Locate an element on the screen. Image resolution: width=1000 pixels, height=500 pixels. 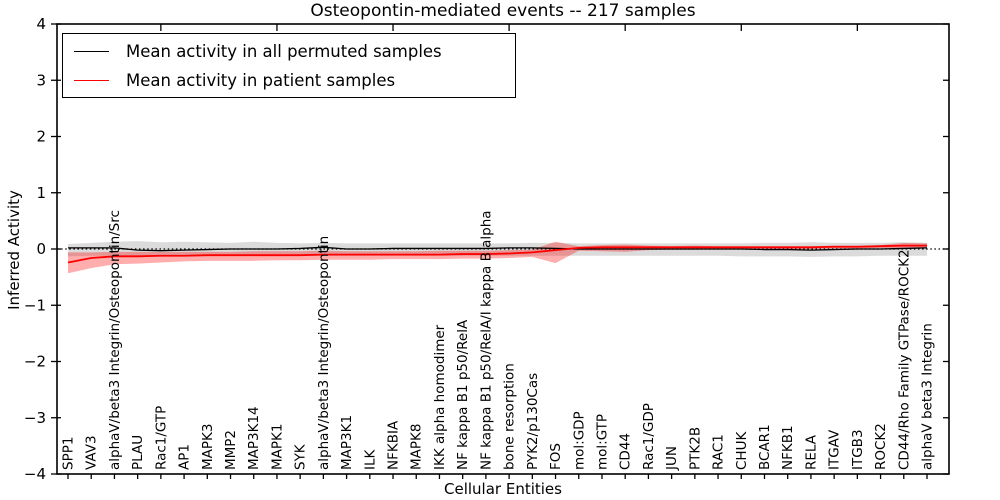
y-tick-label: −3 is located at coordinates (35, 418).